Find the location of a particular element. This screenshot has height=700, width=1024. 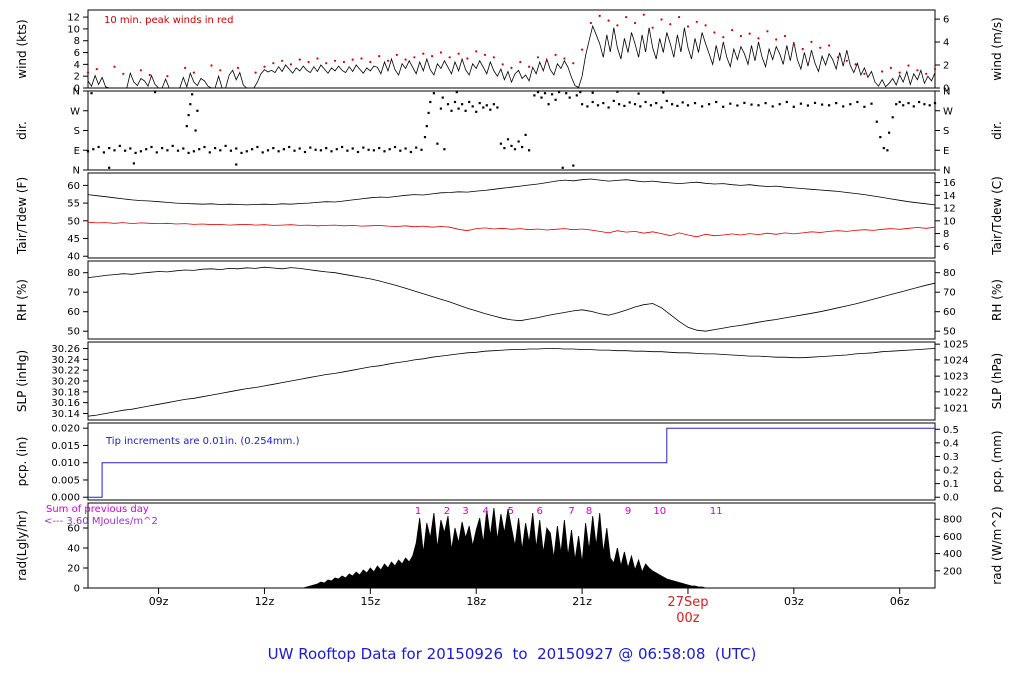

y-tick-label-left: 0.015 is located at coordinates (65, 446).